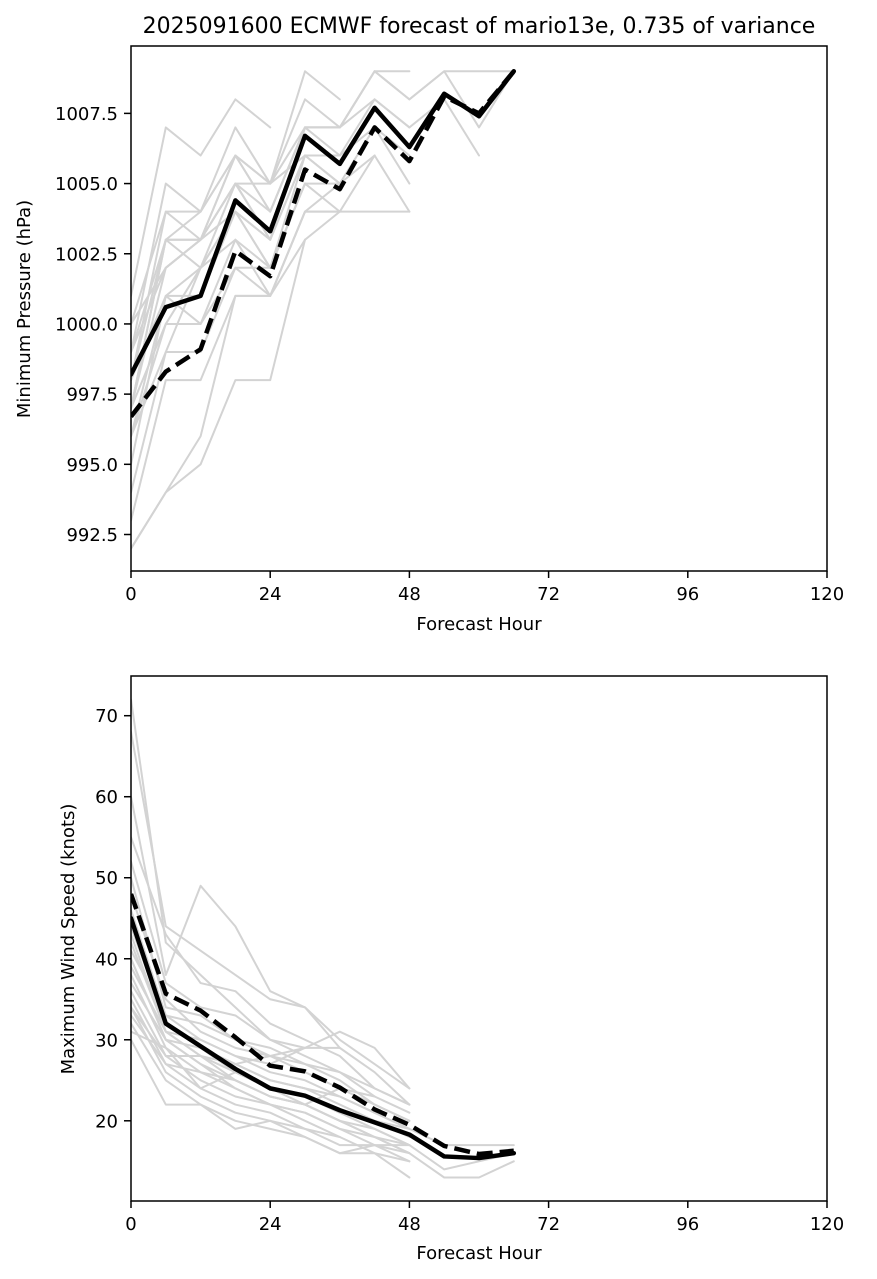 The image size is (877, 1279). What do you see at coordinates (479, 1253) in the screenshot?
I see `wind-x-axis-label: Forecast Hour` at bounding box center [479, 1253].